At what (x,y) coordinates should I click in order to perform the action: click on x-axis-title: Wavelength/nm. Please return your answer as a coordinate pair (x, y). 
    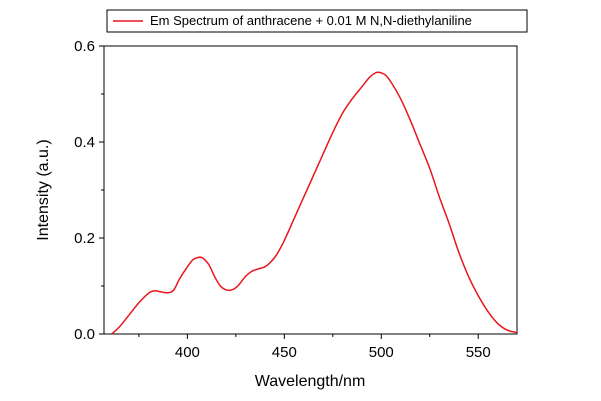
    Looking at the image, I should click on (310, 381).